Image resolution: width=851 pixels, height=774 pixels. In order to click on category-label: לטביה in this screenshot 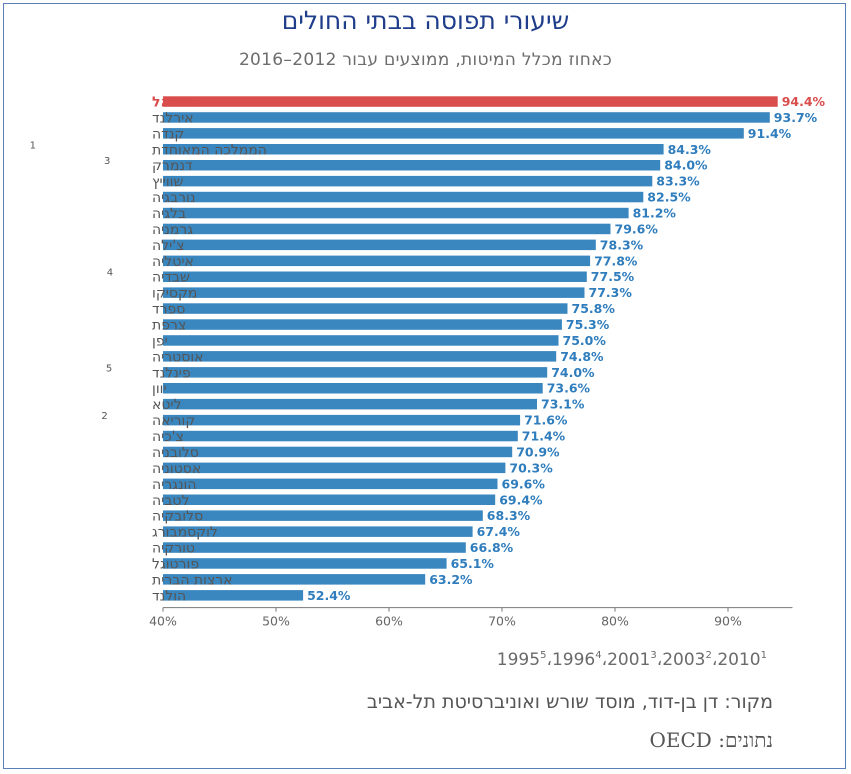, I will do `click(170, 501)`.